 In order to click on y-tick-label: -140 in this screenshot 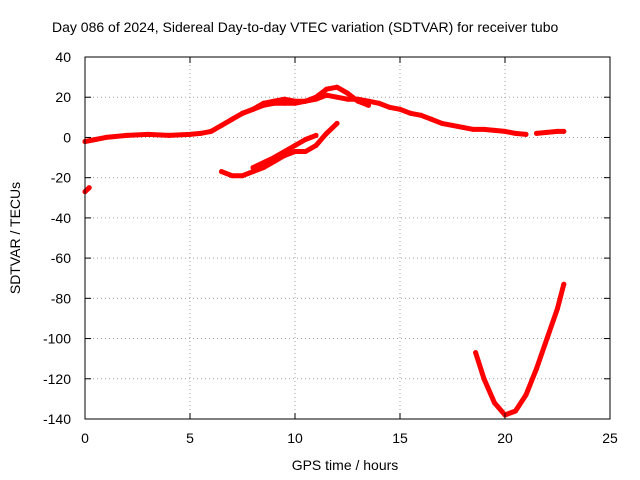, I will do `click(57, 419)`.